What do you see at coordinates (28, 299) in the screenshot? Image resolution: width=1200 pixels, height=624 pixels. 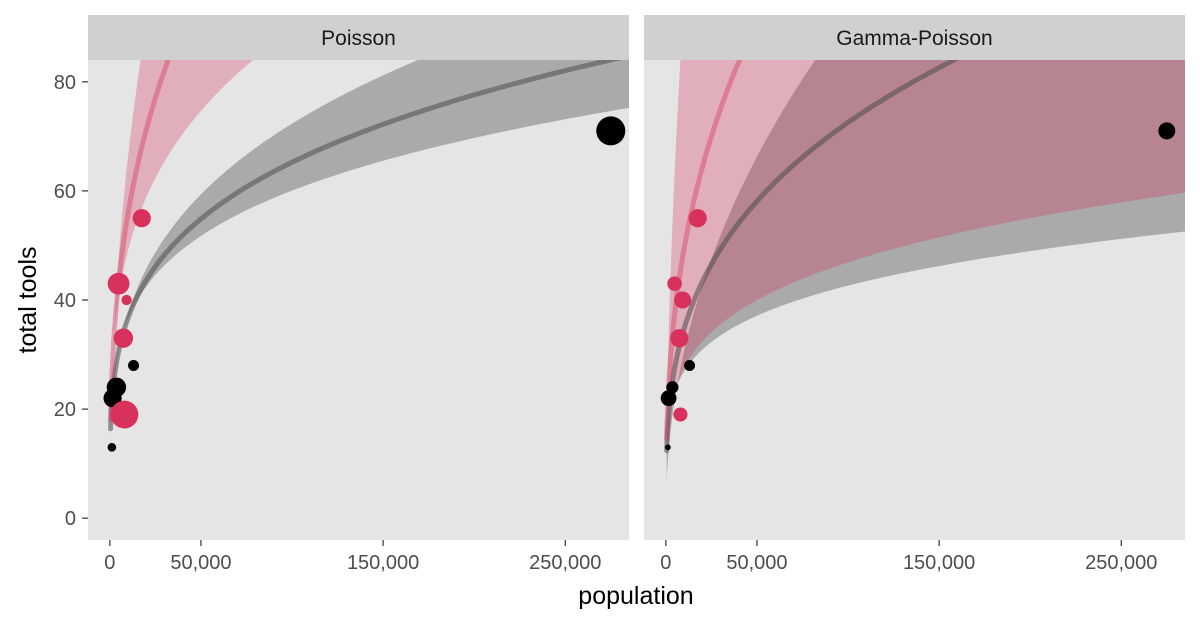 I see `y-axis-title: total tools` at bounding box center [28, 299].